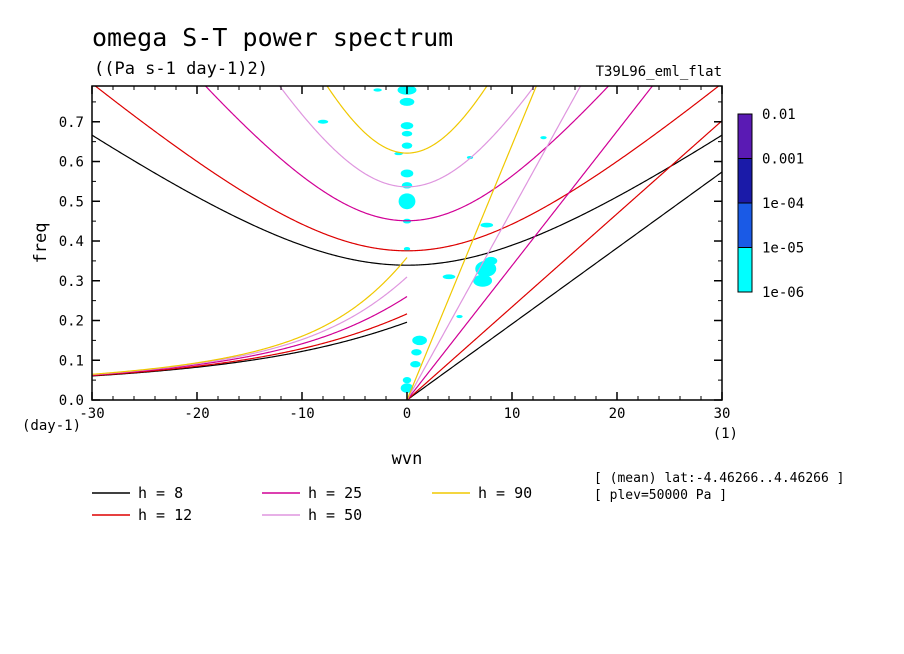 Image resolution: width=904 pixels, height=654 pixels. I want to click on mrg-curve-h25, so click(250, 336).